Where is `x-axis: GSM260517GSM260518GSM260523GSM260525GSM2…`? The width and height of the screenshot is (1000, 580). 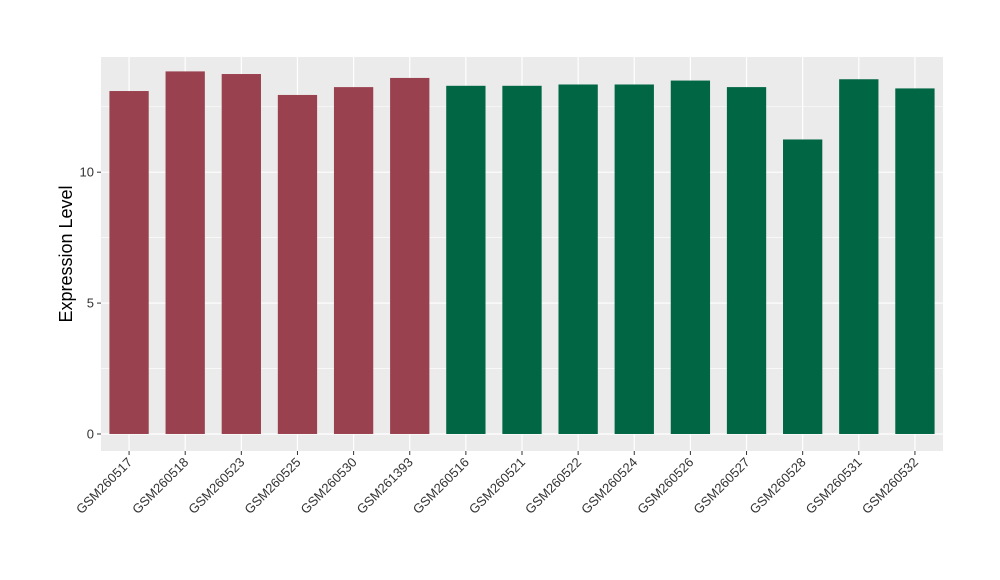 x-axis: GSM260517GSM260518GSM260523GSM260525GSM2… is located at coordinates (497, 484).